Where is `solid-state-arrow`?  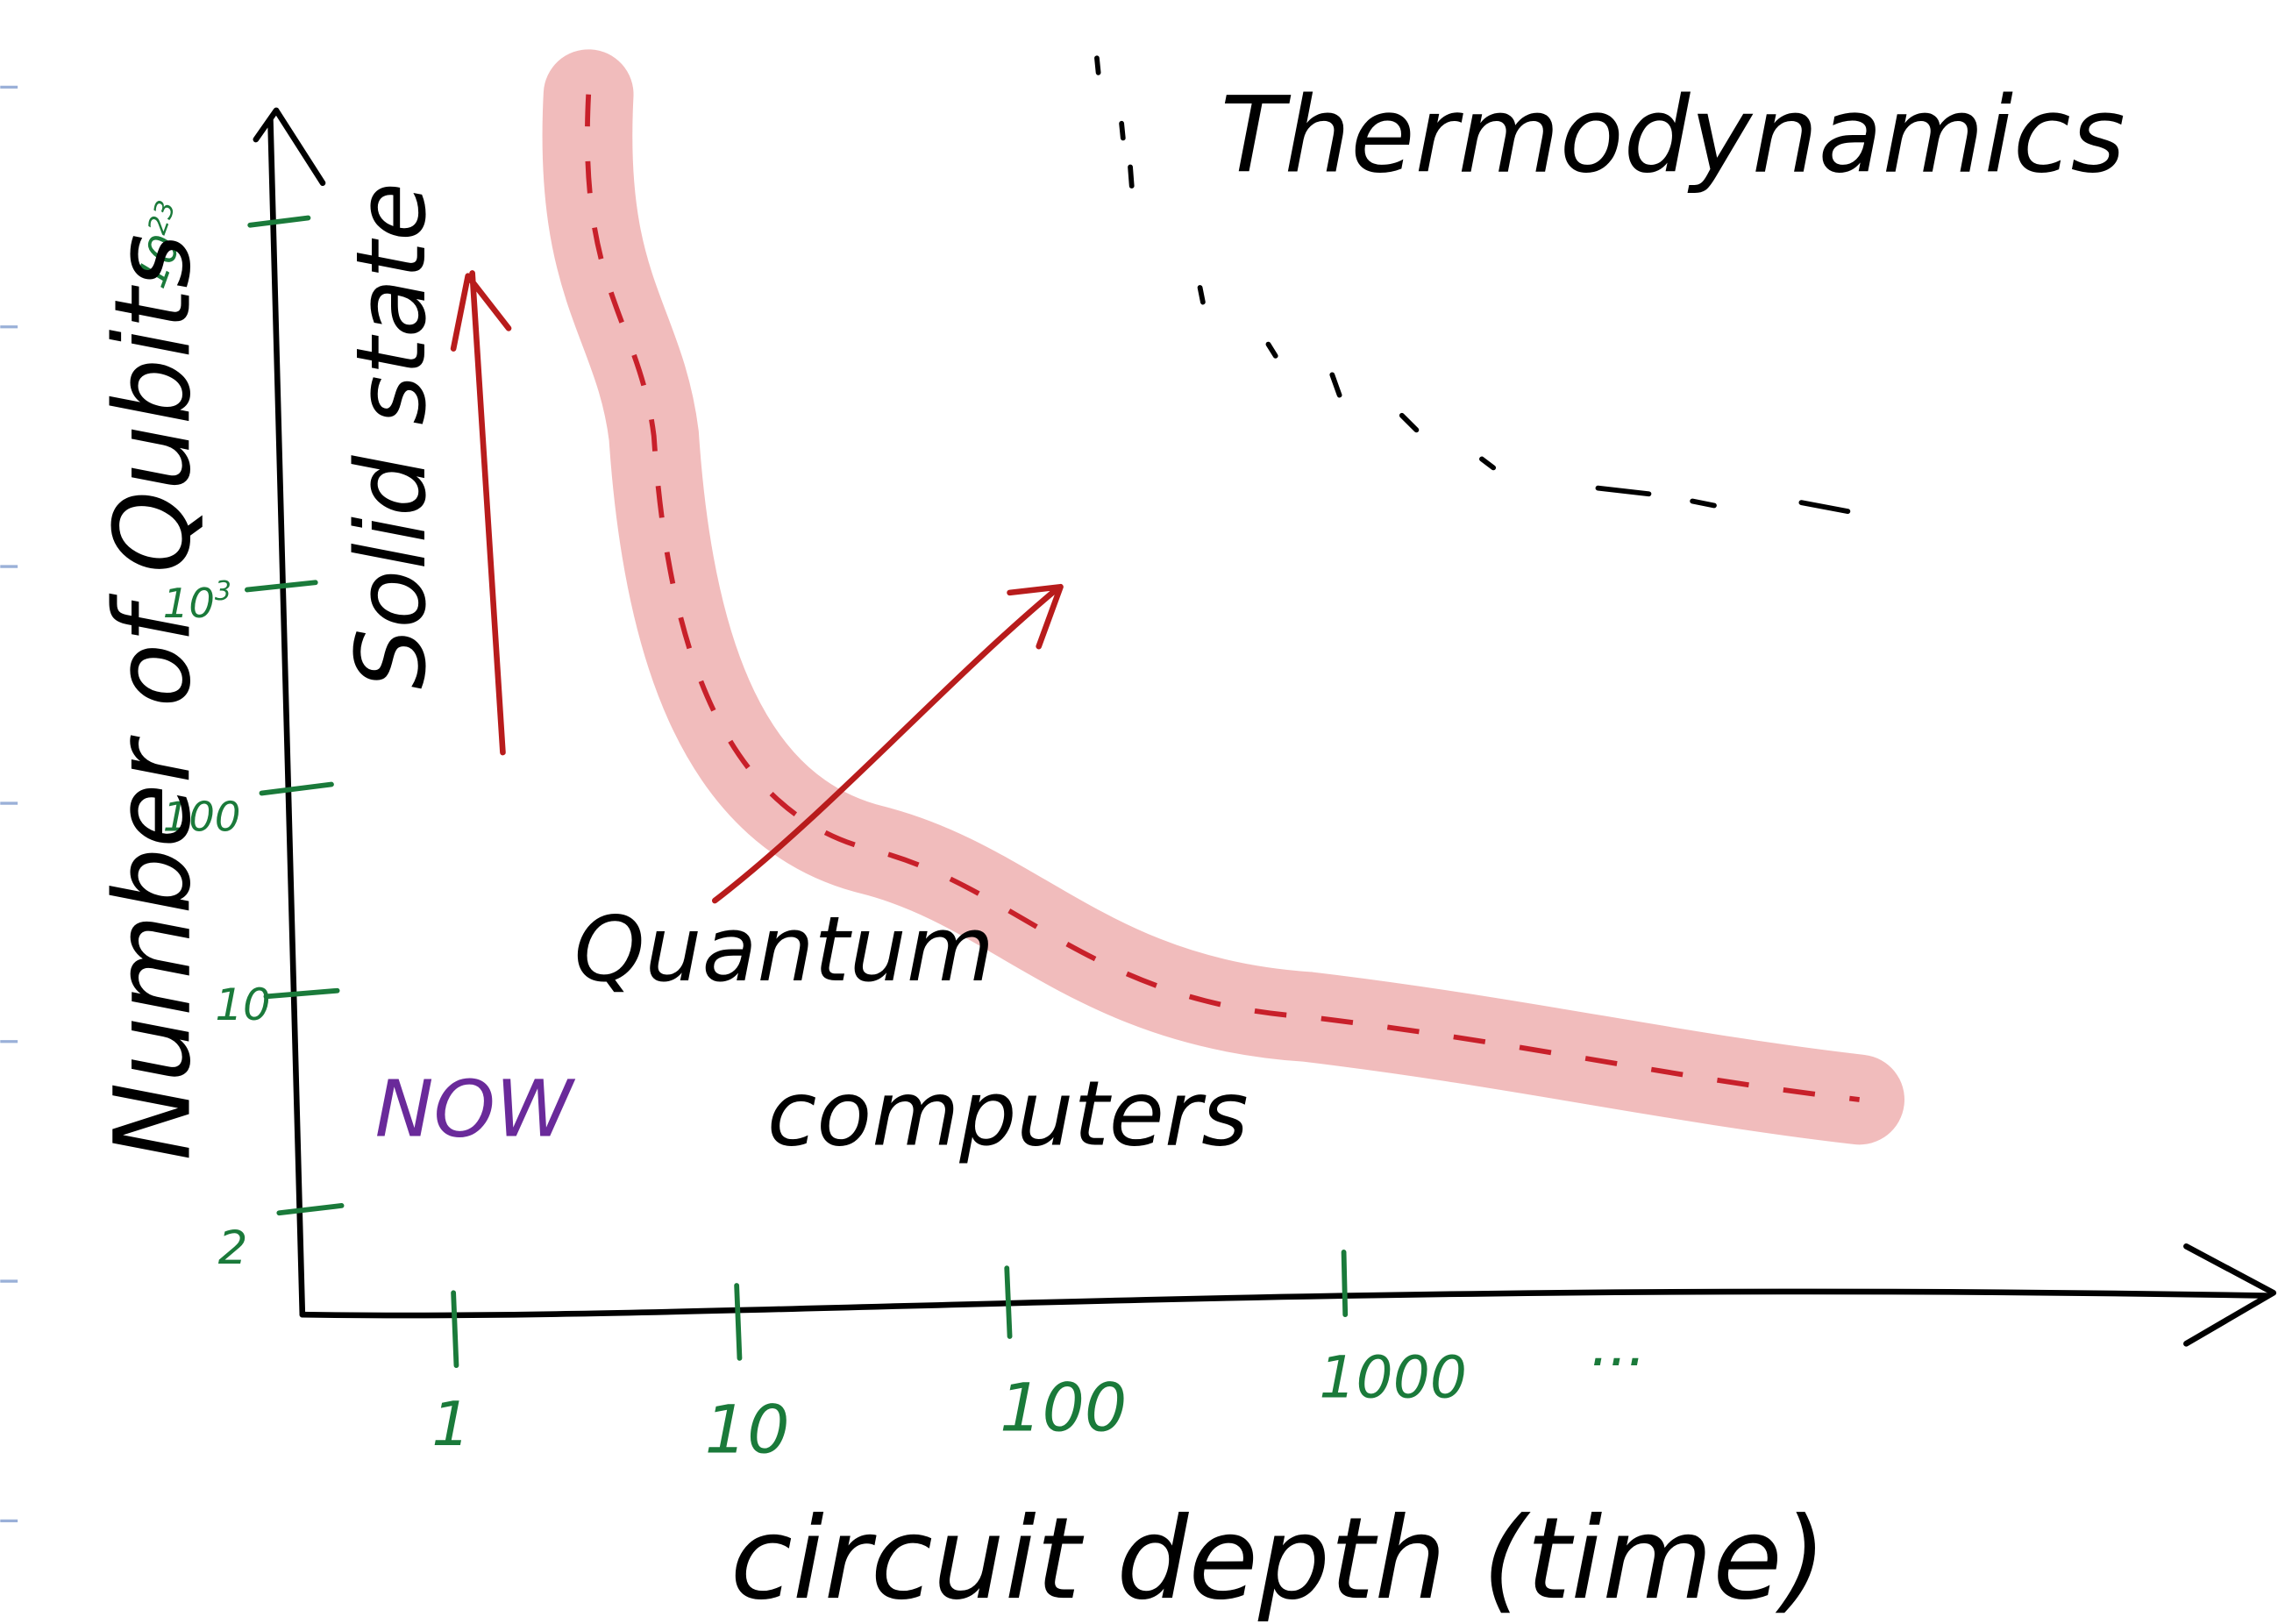
solid-state-arrow is located at coordinates (481, 513).